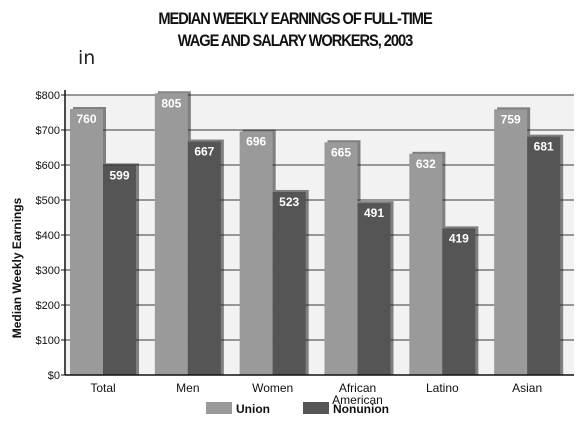 Image resolution: width=579 pixels, height=425 pixels. I want to click on nonunion-bar-asian, so click(544, 255).